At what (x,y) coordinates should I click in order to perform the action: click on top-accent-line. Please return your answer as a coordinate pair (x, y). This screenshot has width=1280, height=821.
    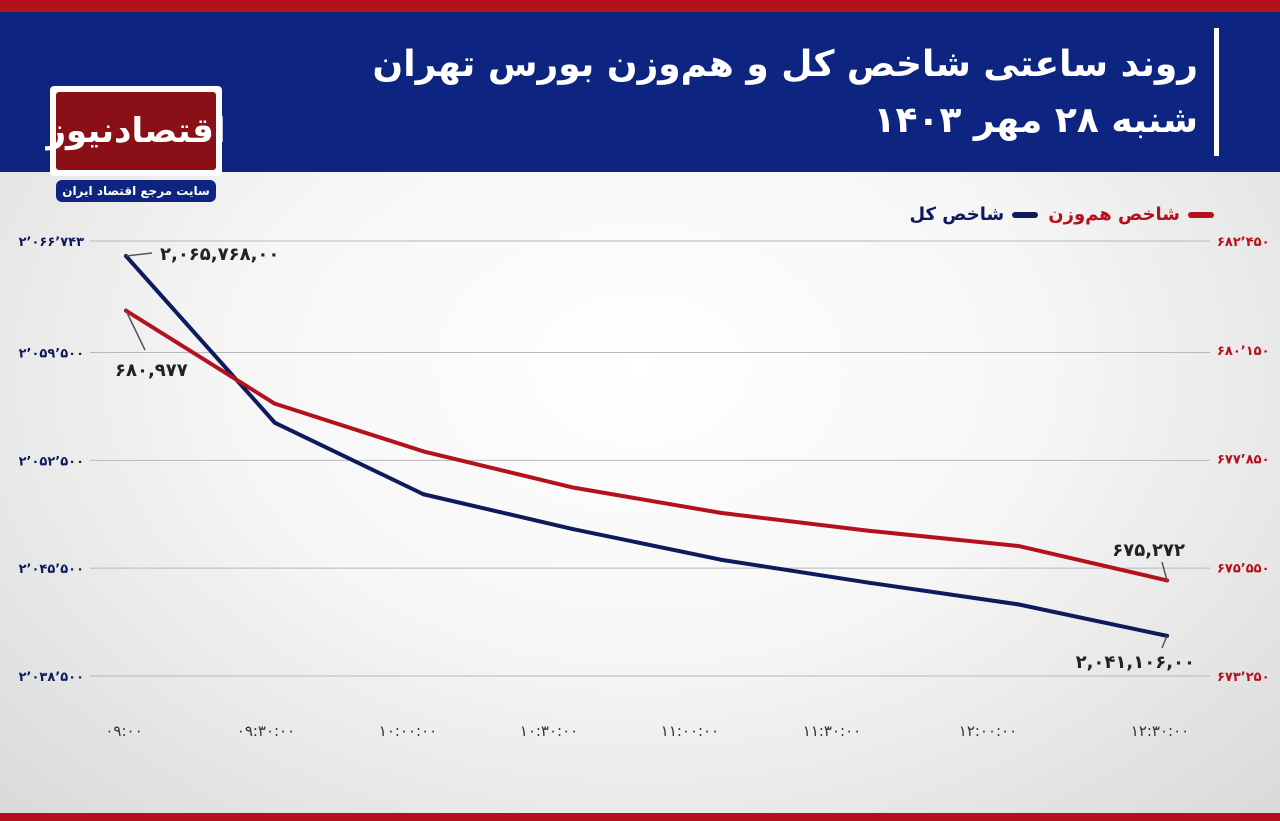
    Looking at the image, I should click on (640, 6).